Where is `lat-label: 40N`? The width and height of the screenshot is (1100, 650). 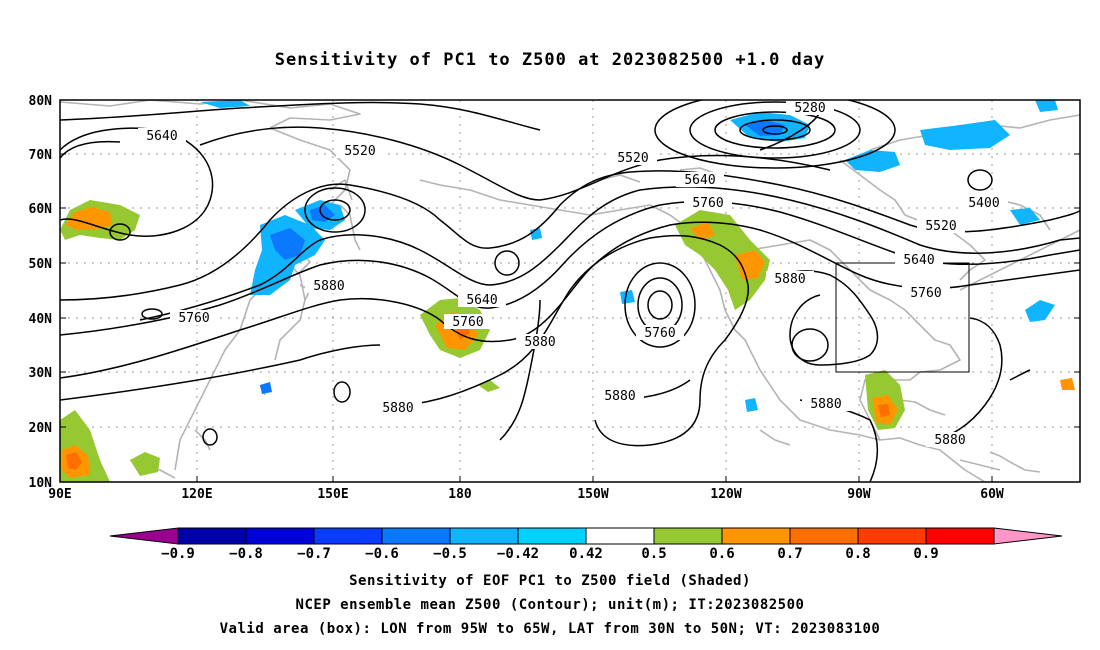
lat-label: 40N is located at coordinates (41, 319).